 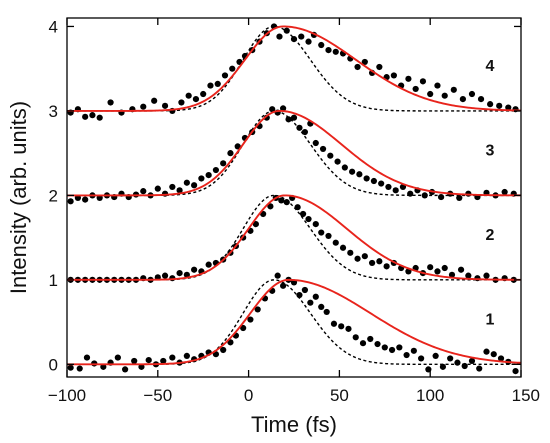 I want to click on y-tick-label-2: 2, so click(x=53, y=195).